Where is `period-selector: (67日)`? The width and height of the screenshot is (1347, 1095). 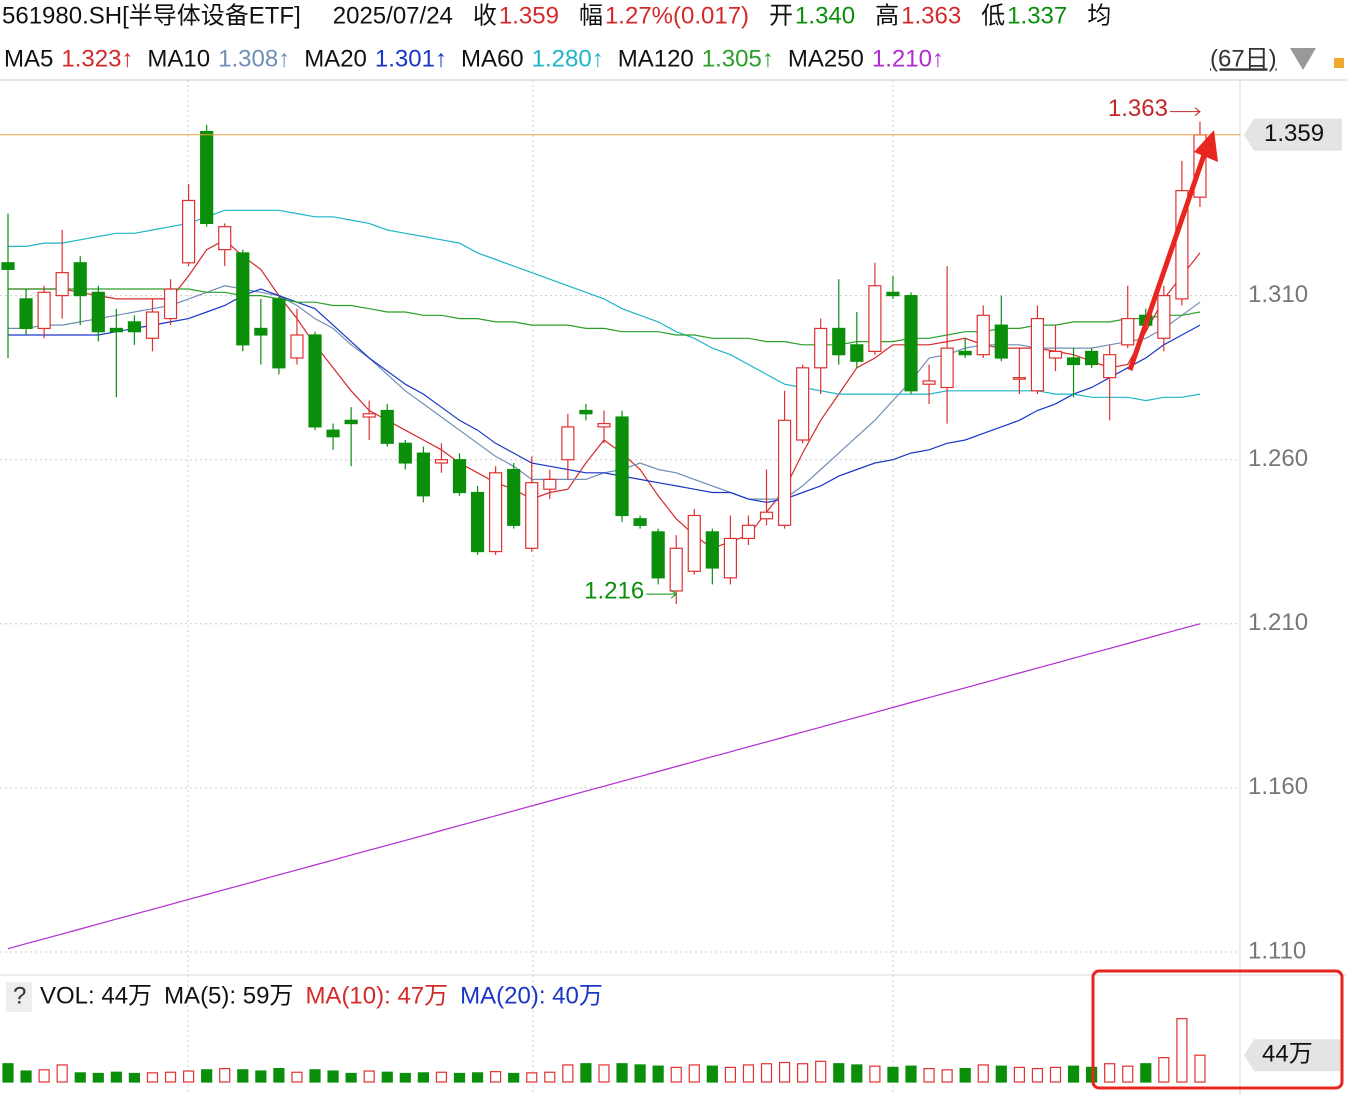 period-selector: (67日) is located at coordinates (1243, 58).